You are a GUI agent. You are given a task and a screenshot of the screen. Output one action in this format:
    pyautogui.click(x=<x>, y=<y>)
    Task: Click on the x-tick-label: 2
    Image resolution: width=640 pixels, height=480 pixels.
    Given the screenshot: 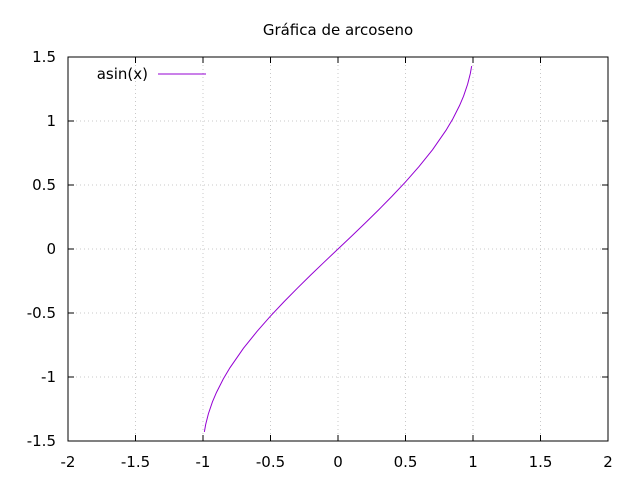 What is the action you would take?
    pyautogui.click(x=608, y=462)
    